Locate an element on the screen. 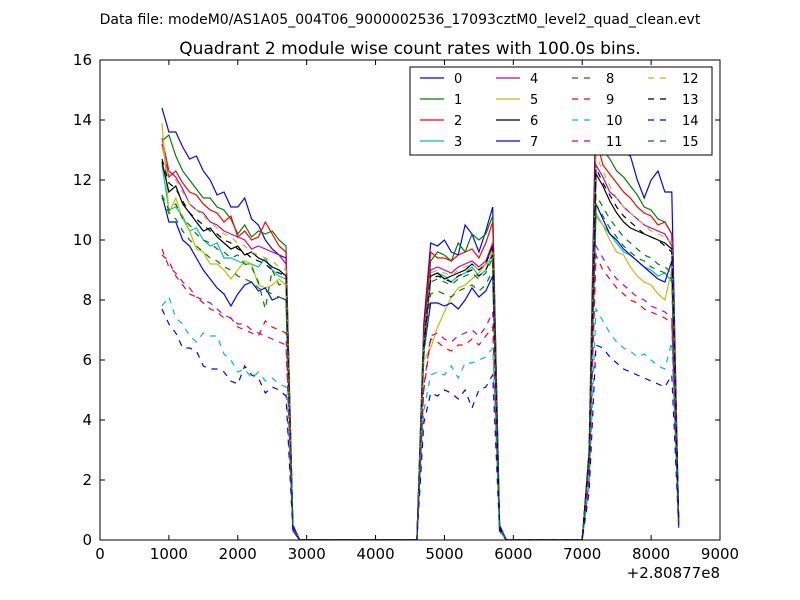 The image size is (800, 600). y-tick-label: 0 is located at coordinates (87, 540).